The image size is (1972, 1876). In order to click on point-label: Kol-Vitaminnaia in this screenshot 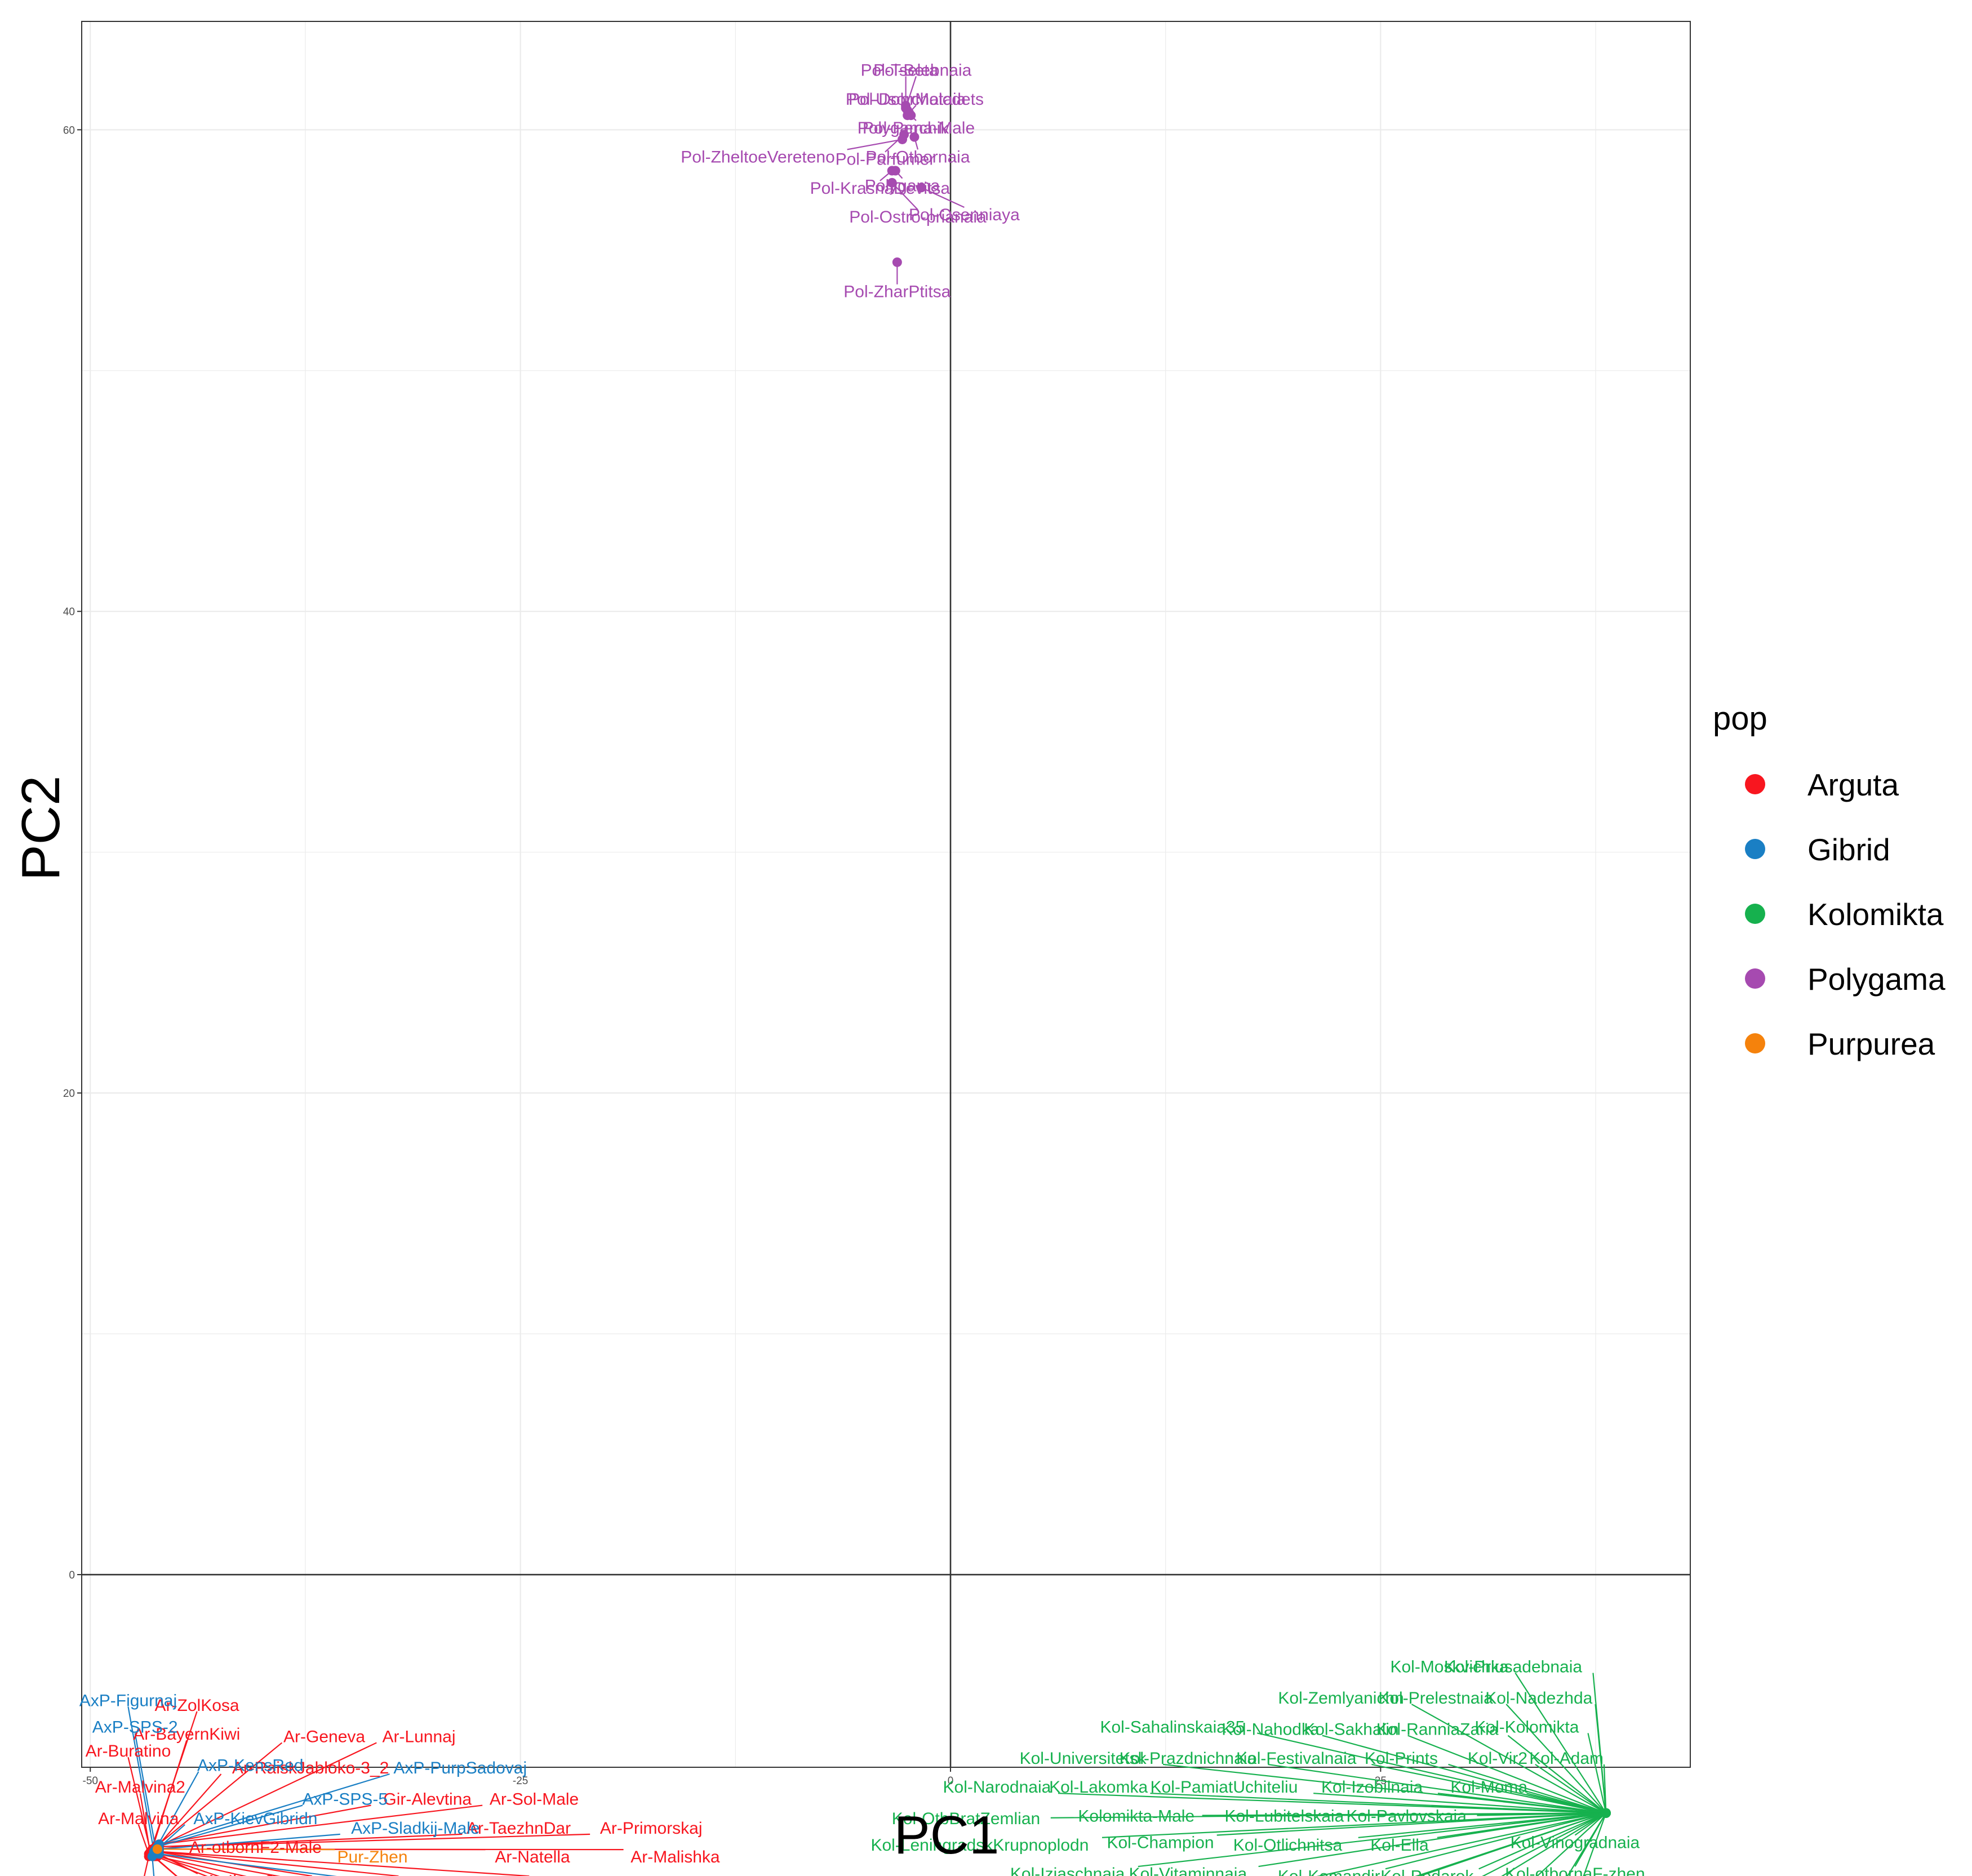, I will do `click(1188, 1870)`.